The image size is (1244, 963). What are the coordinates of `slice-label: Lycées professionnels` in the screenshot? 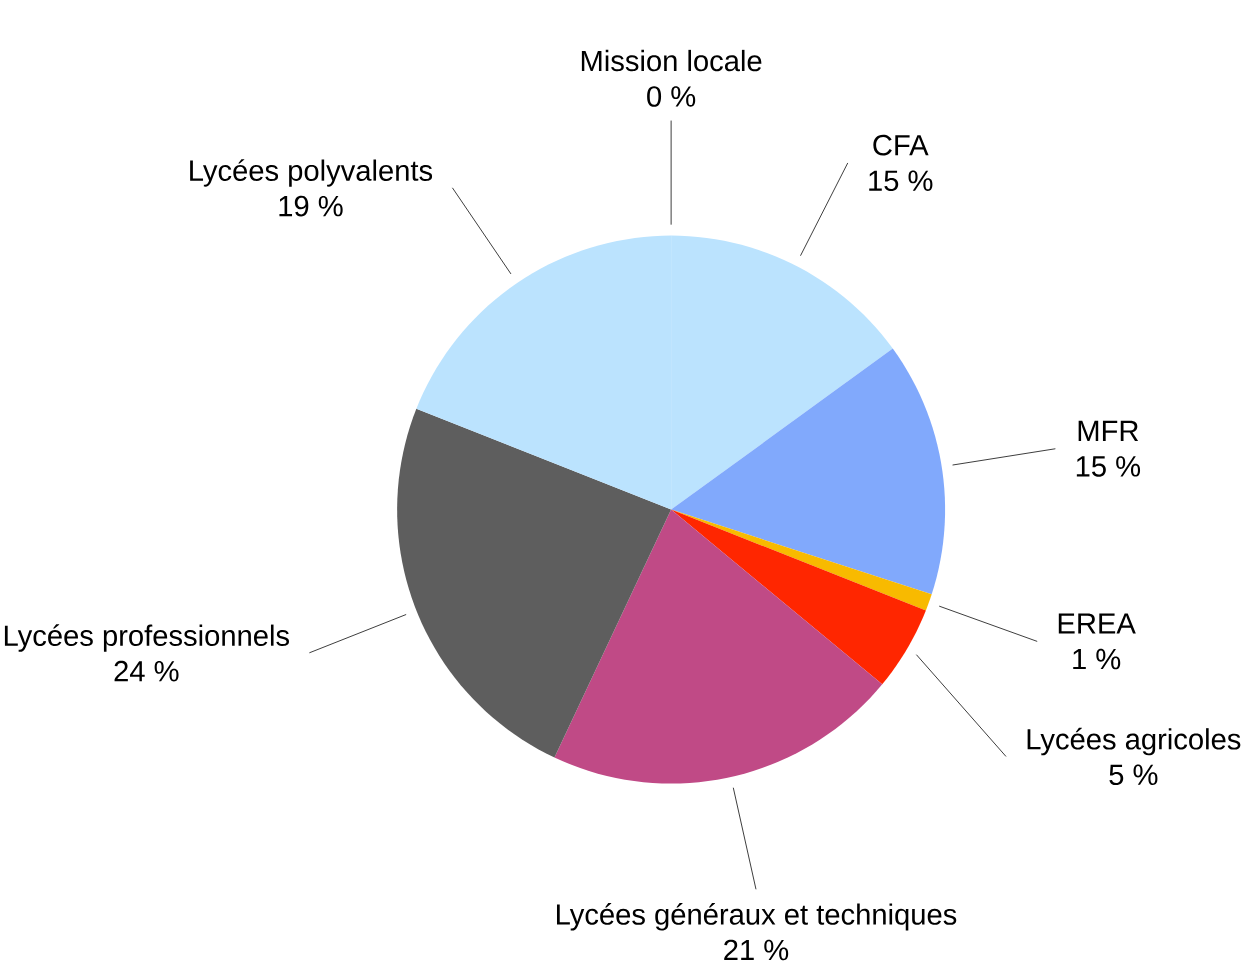 It's located at (146, 638).